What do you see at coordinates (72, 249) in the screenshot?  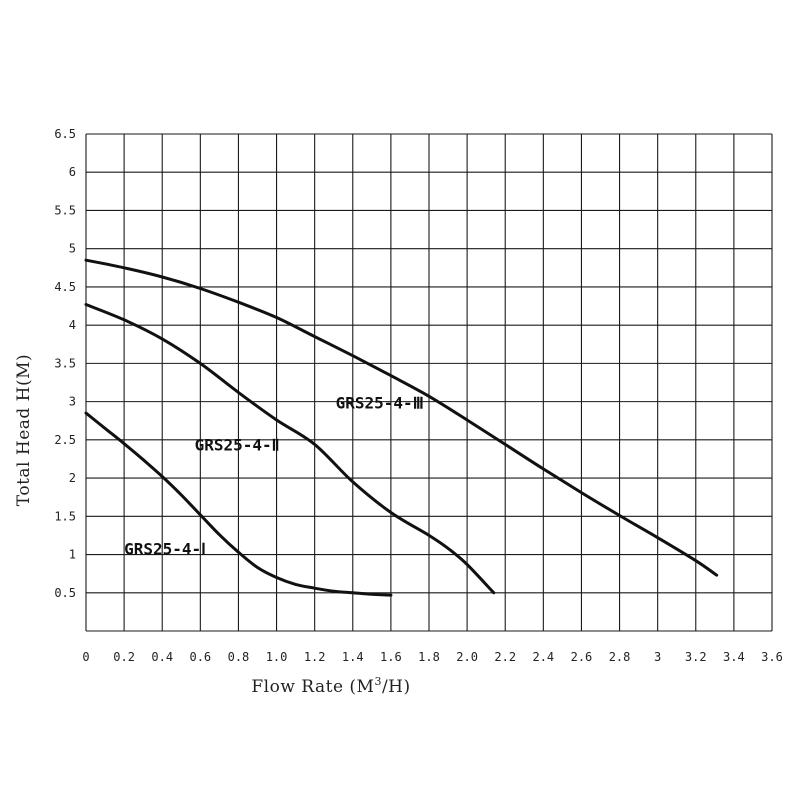 I see `y-tick-label: 5` at bounding box center [72, 249].